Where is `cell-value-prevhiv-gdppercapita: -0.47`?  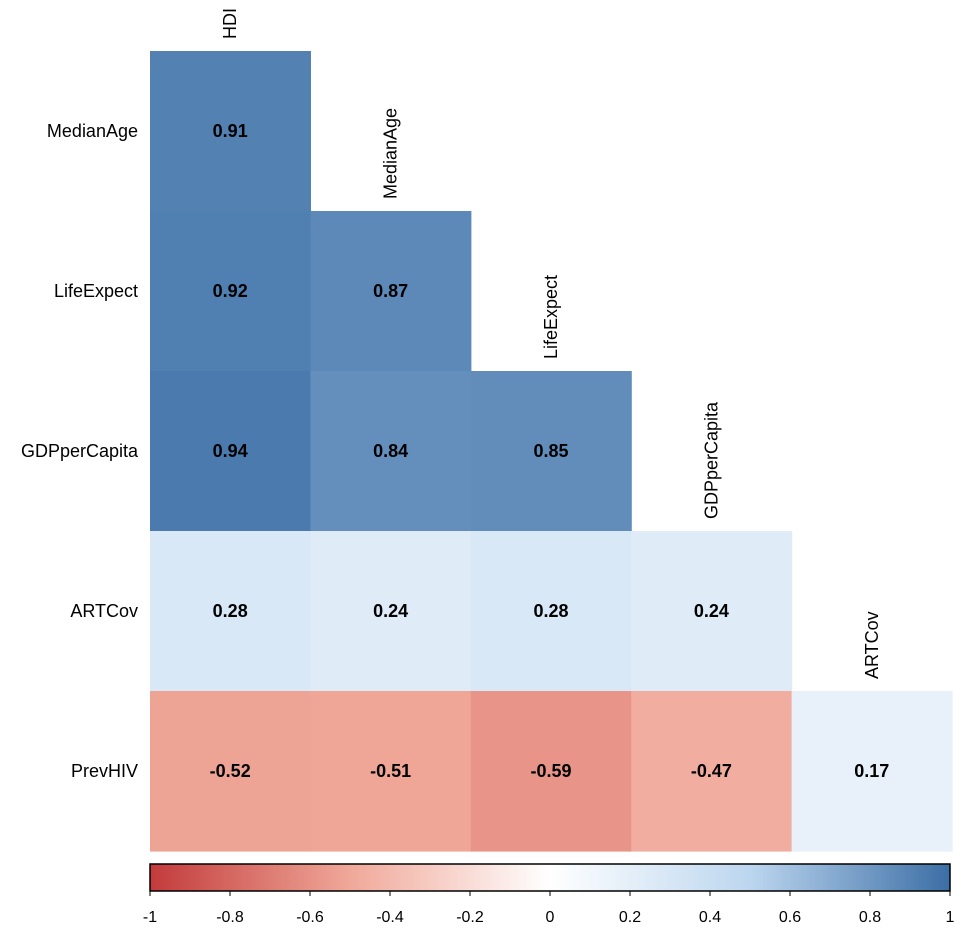 cell-value-prevhiv-gdppercapita: -0.47 is located at coordinates (711, 771).